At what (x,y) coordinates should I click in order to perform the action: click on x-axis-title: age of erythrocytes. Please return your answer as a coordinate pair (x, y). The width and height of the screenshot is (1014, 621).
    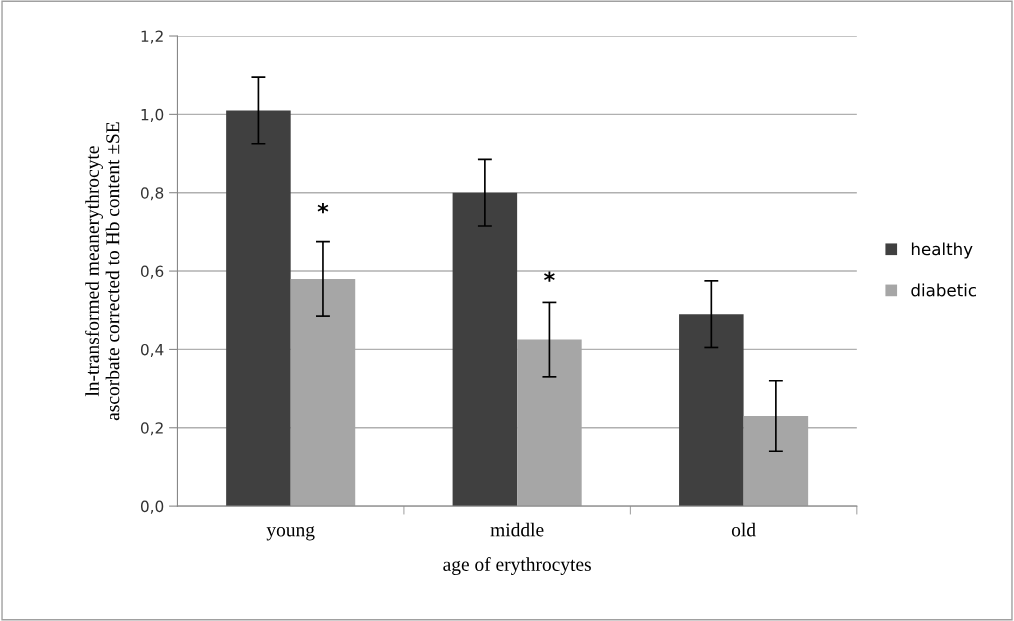
    Looking at the image, I should click on (517, 566).